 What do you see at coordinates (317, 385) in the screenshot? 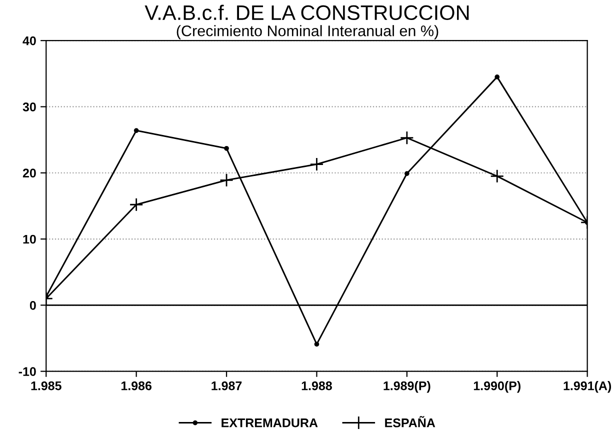
I see `x-tick-label: 1.988` at bounding box center [317, 385].